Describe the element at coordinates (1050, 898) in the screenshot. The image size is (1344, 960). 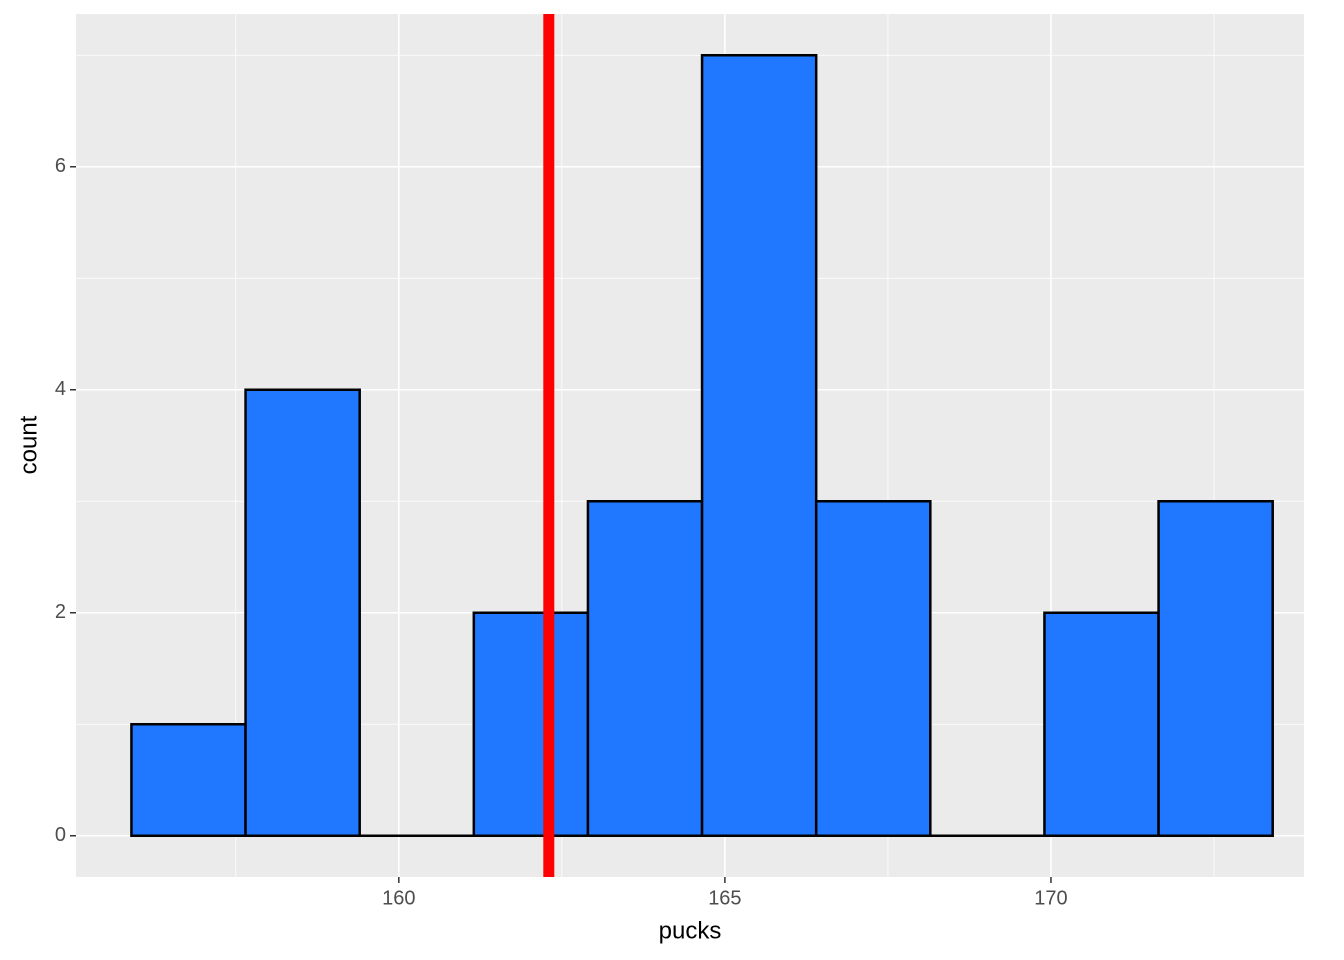
I see `x-tick-label: 170` at that location.